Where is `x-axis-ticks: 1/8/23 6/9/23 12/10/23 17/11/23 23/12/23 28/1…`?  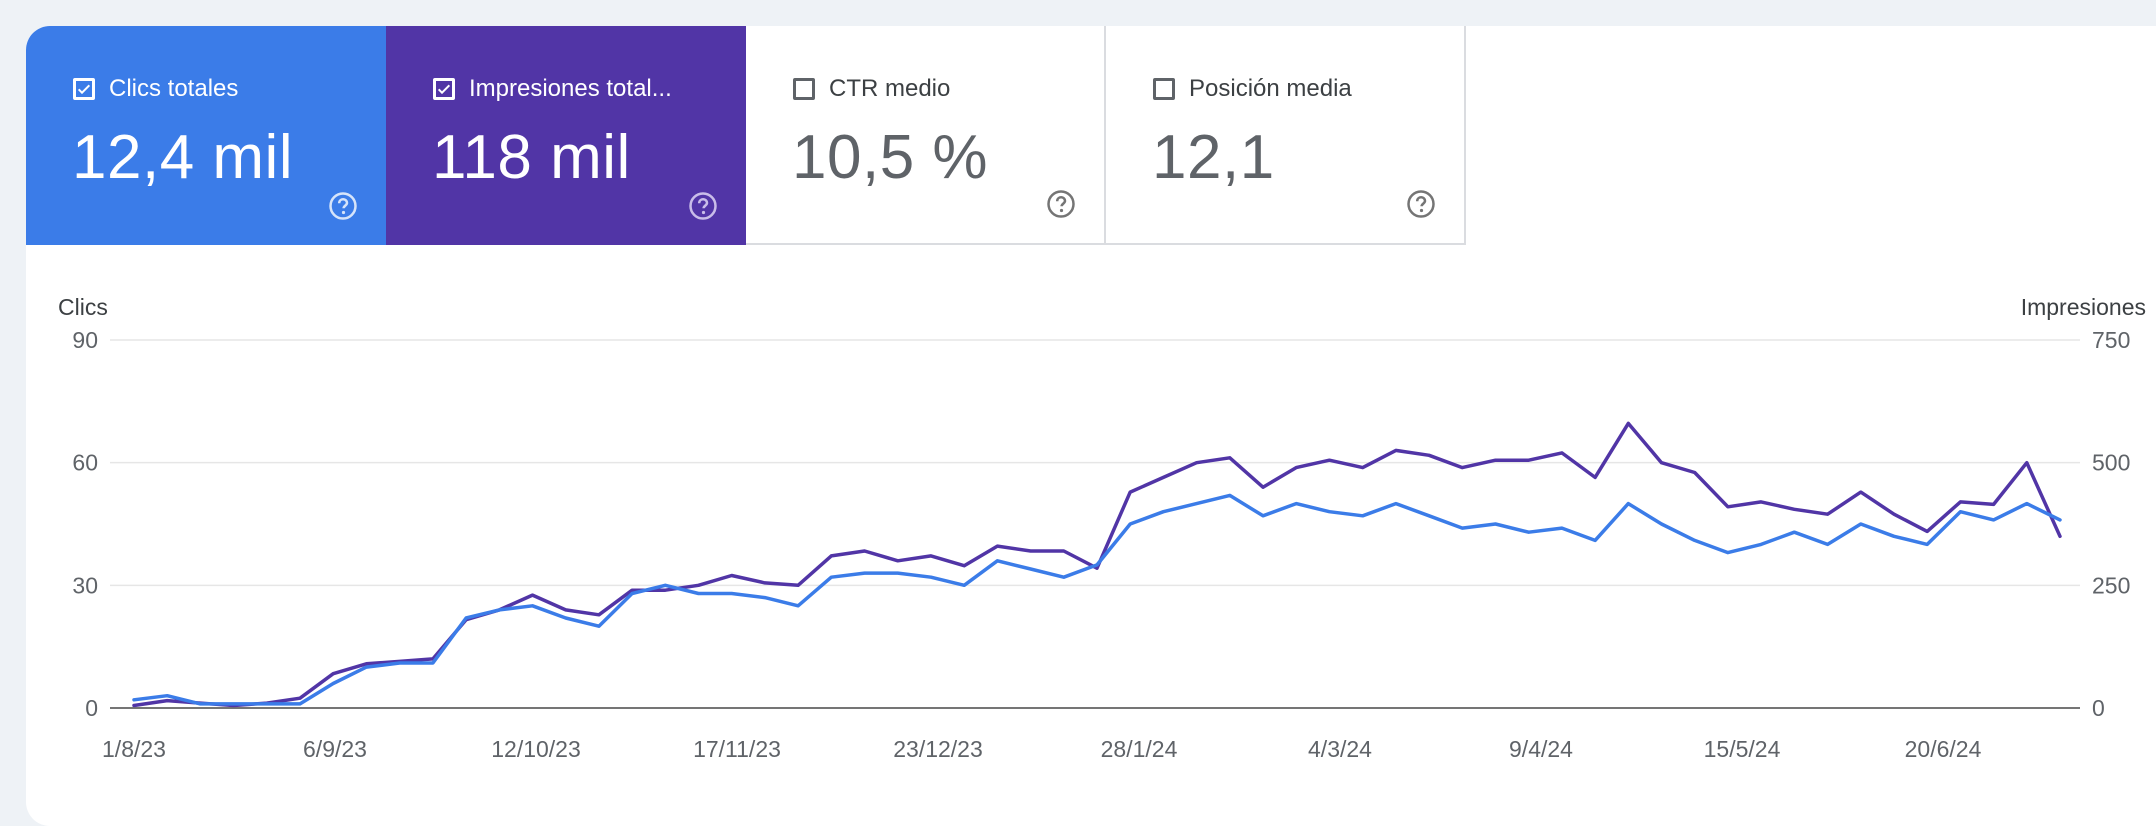
x-axis-ticks: 1/8/23 6/9/23 12/10/23 17/11/23 23/12/23 28/1… is located at coordinates (1042, 749).